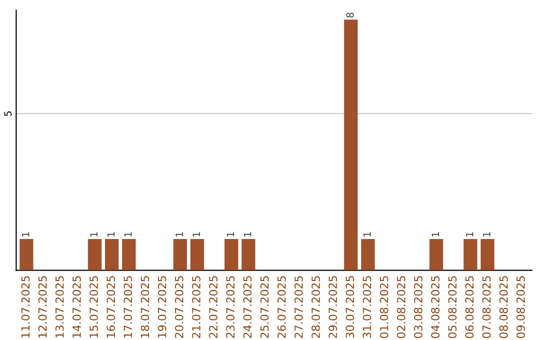  What do you see at coordinates (247, 307) in the screenshot?
I see `x-tick-label: 24.07.2025` at bounding box center [247, 307].